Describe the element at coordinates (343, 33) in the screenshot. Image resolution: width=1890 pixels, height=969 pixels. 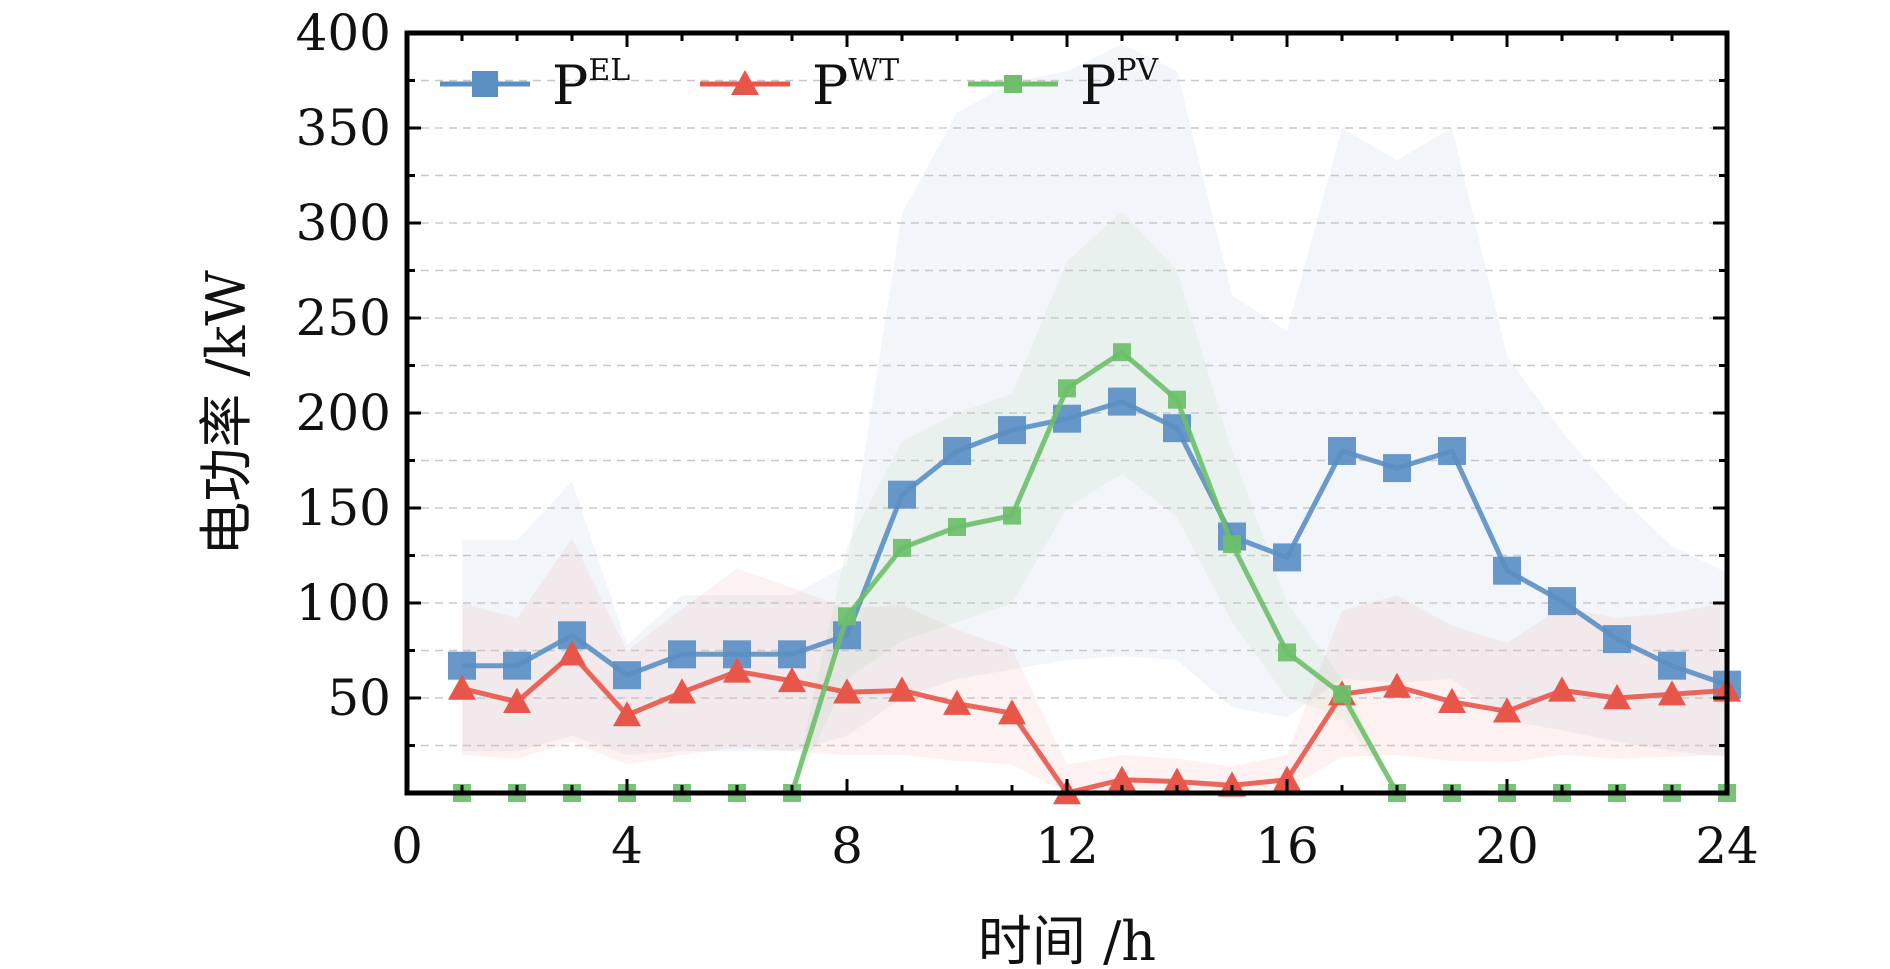
I see `y-tick-label: 400` at that location.